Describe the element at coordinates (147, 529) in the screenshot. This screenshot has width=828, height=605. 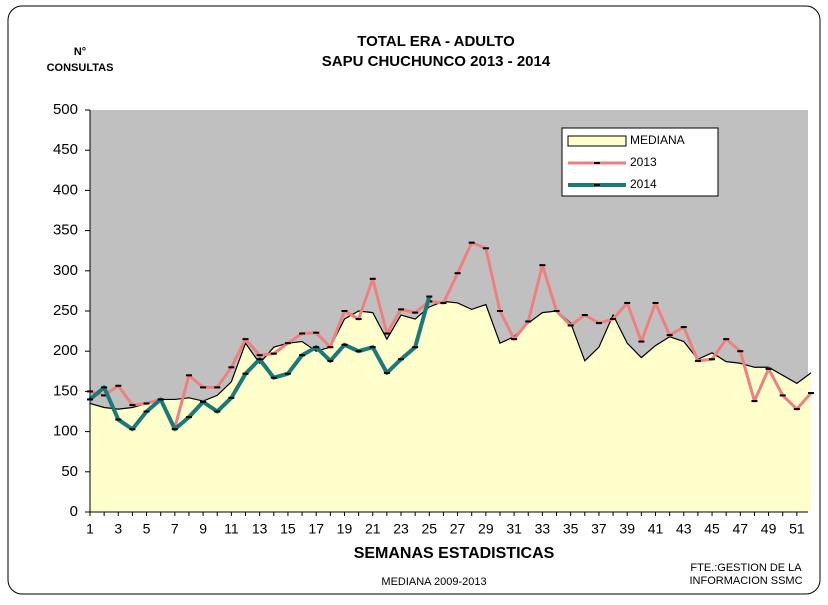
I see `x-tick-label: 5` at that location.